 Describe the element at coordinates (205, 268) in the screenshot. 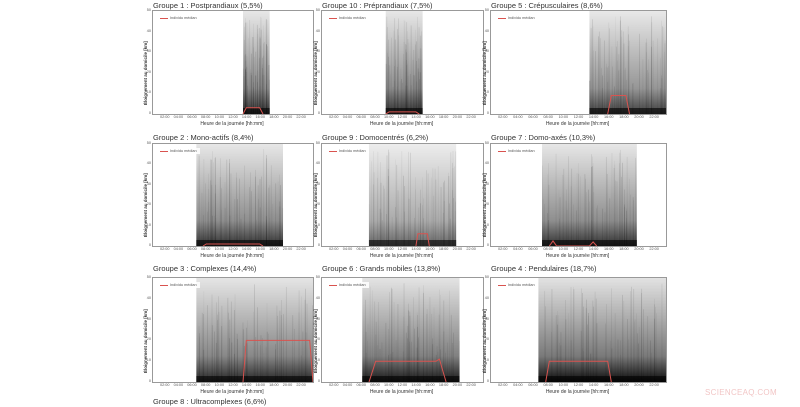

I see `panel-title: Groupe 3 : Complexes (14,4%)` at that location.